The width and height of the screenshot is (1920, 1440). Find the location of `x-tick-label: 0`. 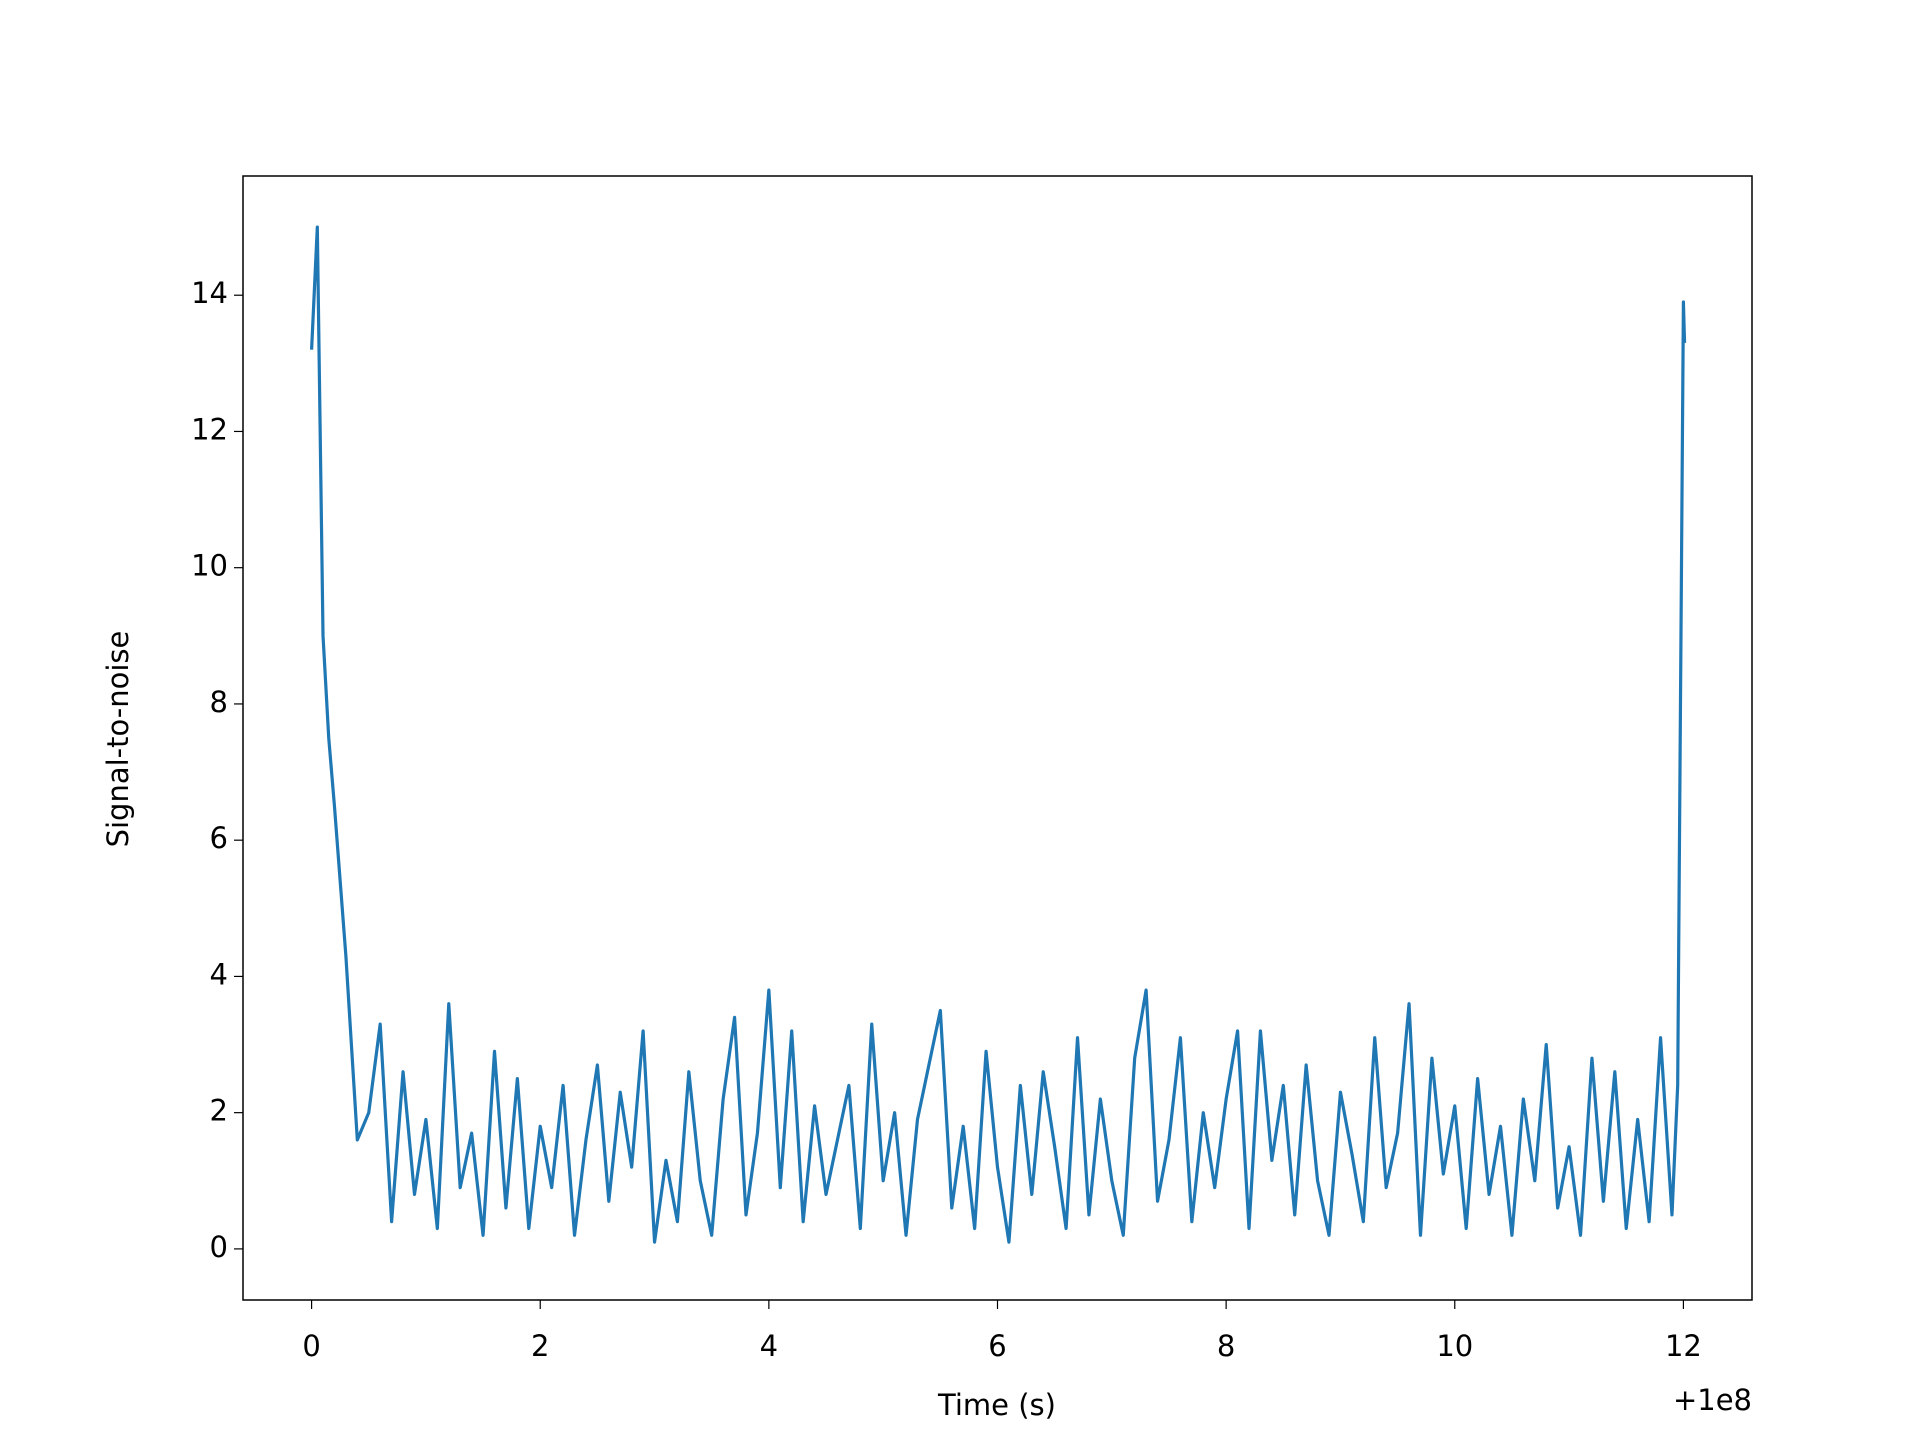

x-tick-label: 0 is located at coordinates (311, 1346).